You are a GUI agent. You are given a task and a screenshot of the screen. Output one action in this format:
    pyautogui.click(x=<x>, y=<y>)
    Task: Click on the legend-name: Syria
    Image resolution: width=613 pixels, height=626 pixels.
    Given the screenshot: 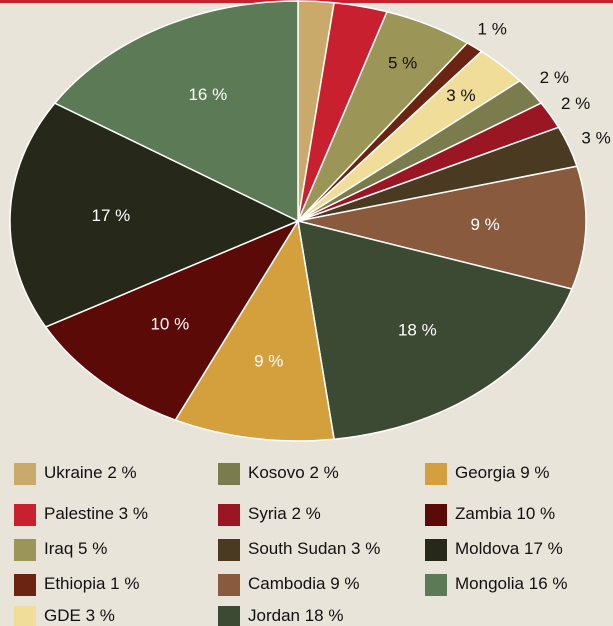 What is the action you would take?
    pyautogui.click(x=267, y=513)
    